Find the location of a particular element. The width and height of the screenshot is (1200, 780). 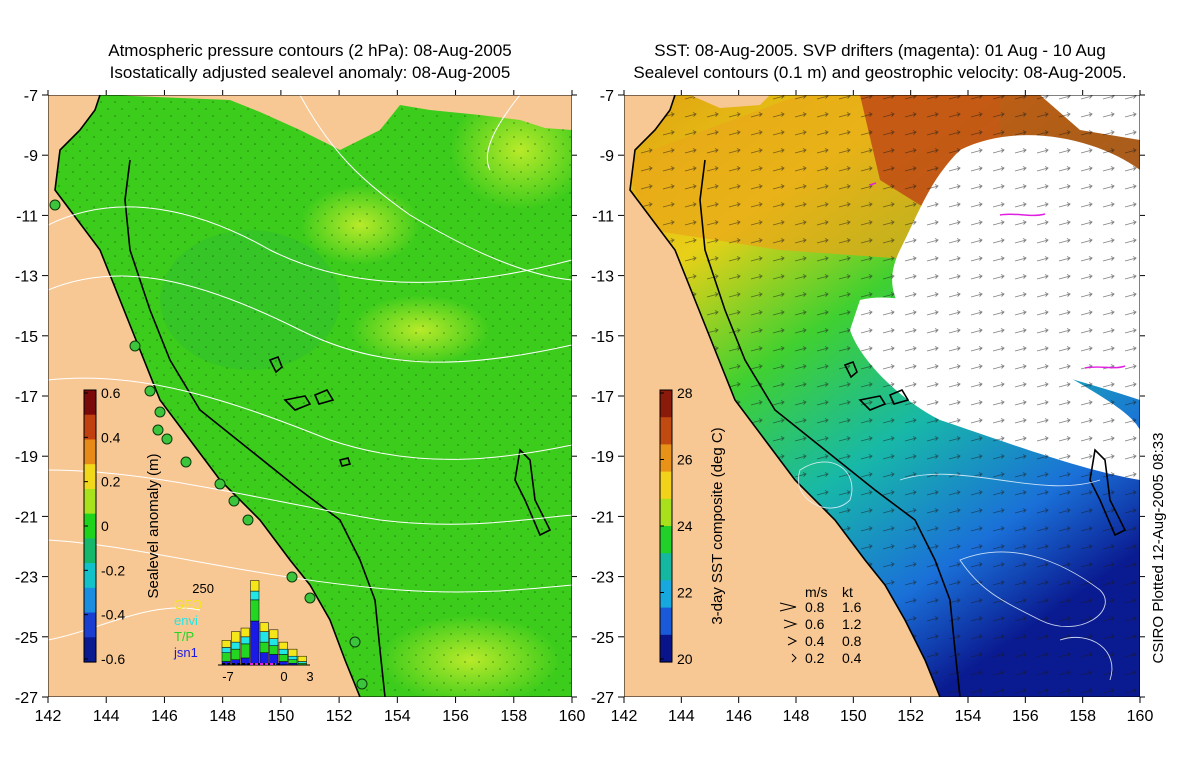

colorbar-tick-label: -0.6 is located at coordinates (113, 659).